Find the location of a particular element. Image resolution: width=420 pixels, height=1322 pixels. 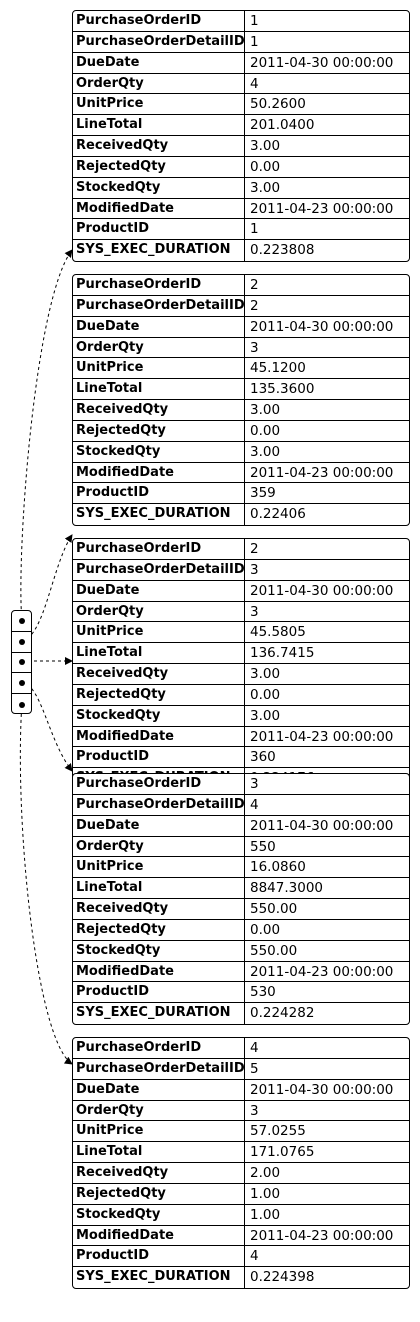

table-row: ProductID 359 is located at coordinates (241, 494).